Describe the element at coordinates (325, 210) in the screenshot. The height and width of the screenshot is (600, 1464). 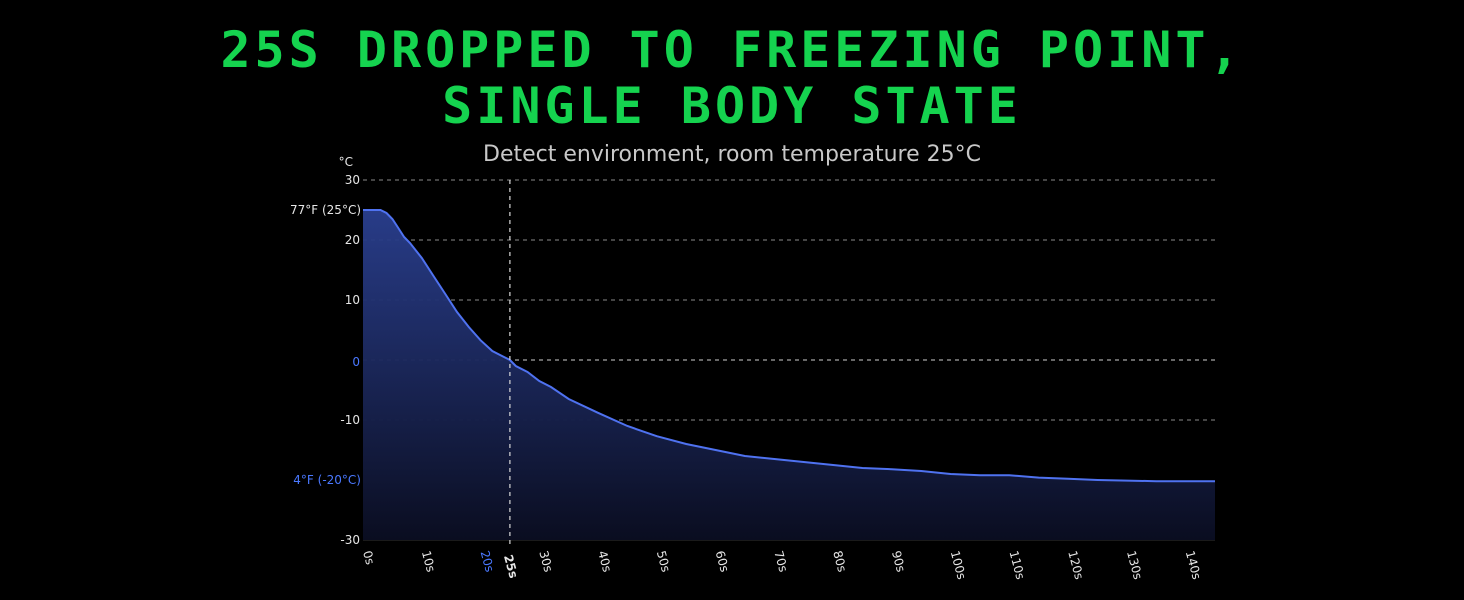
I see `y-annotation-label: 77°F (25°C)` at that location.